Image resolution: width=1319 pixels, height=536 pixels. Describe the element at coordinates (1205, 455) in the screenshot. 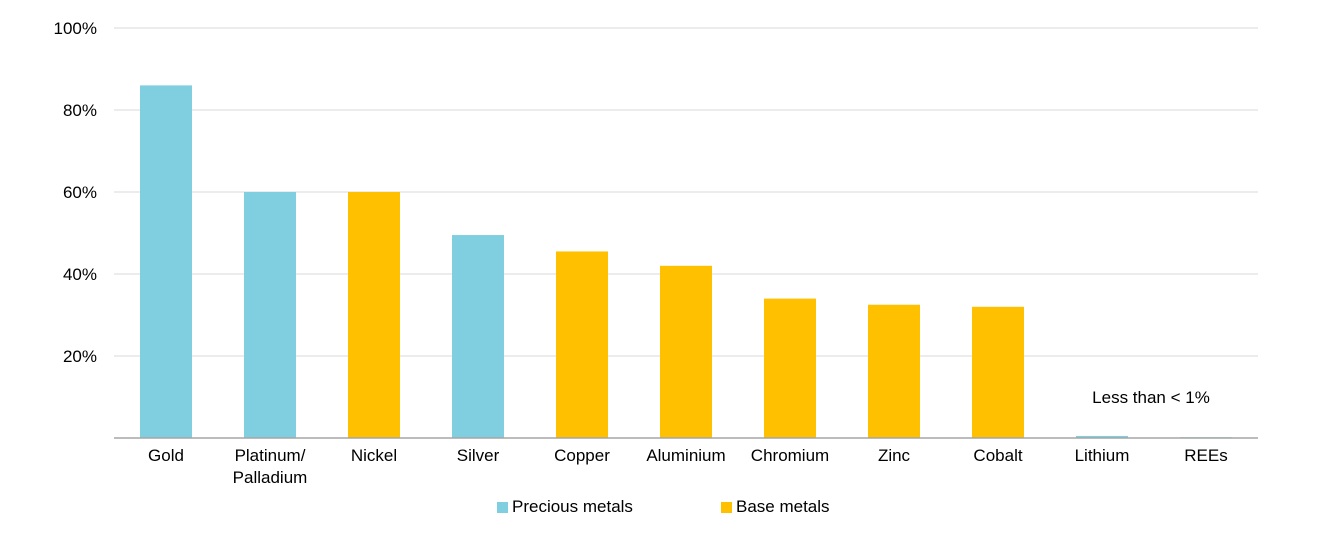

I see `x-tick-label: REEs` at that location.